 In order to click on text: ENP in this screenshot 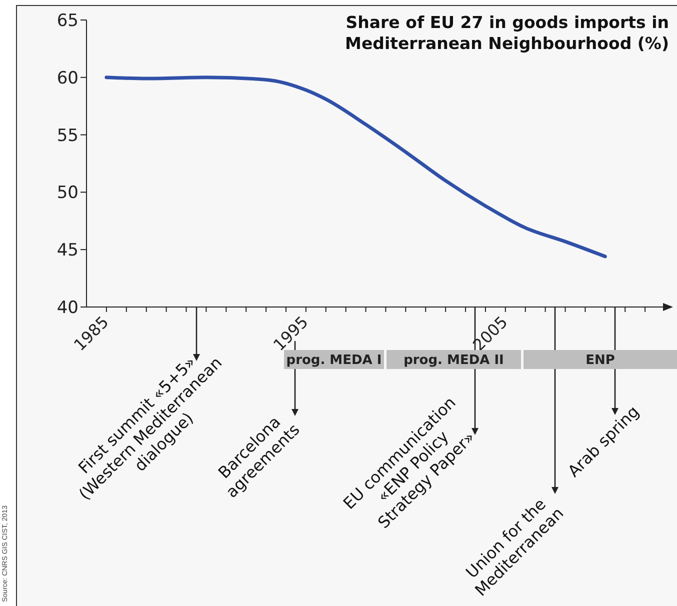, I will do `click(600, 360)`.